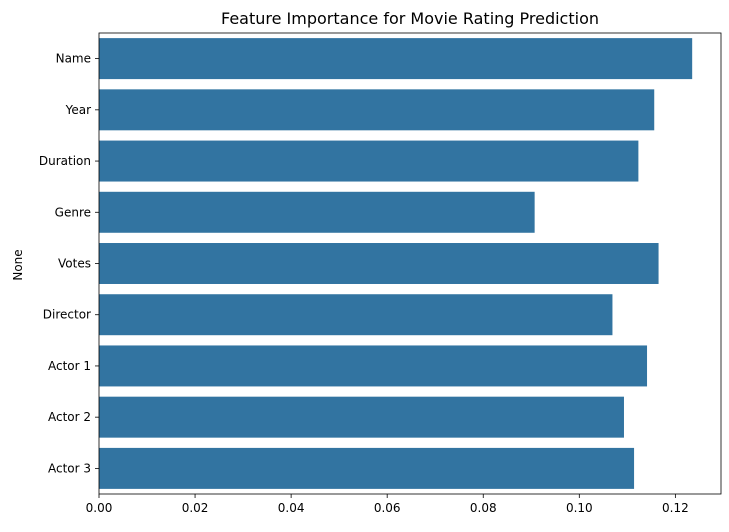 The width and height of the screenshot is (729, 532). Describe the element at coordinates (99, 508) in the screenshot. I see `x-tick-label: 0.00` at that location.